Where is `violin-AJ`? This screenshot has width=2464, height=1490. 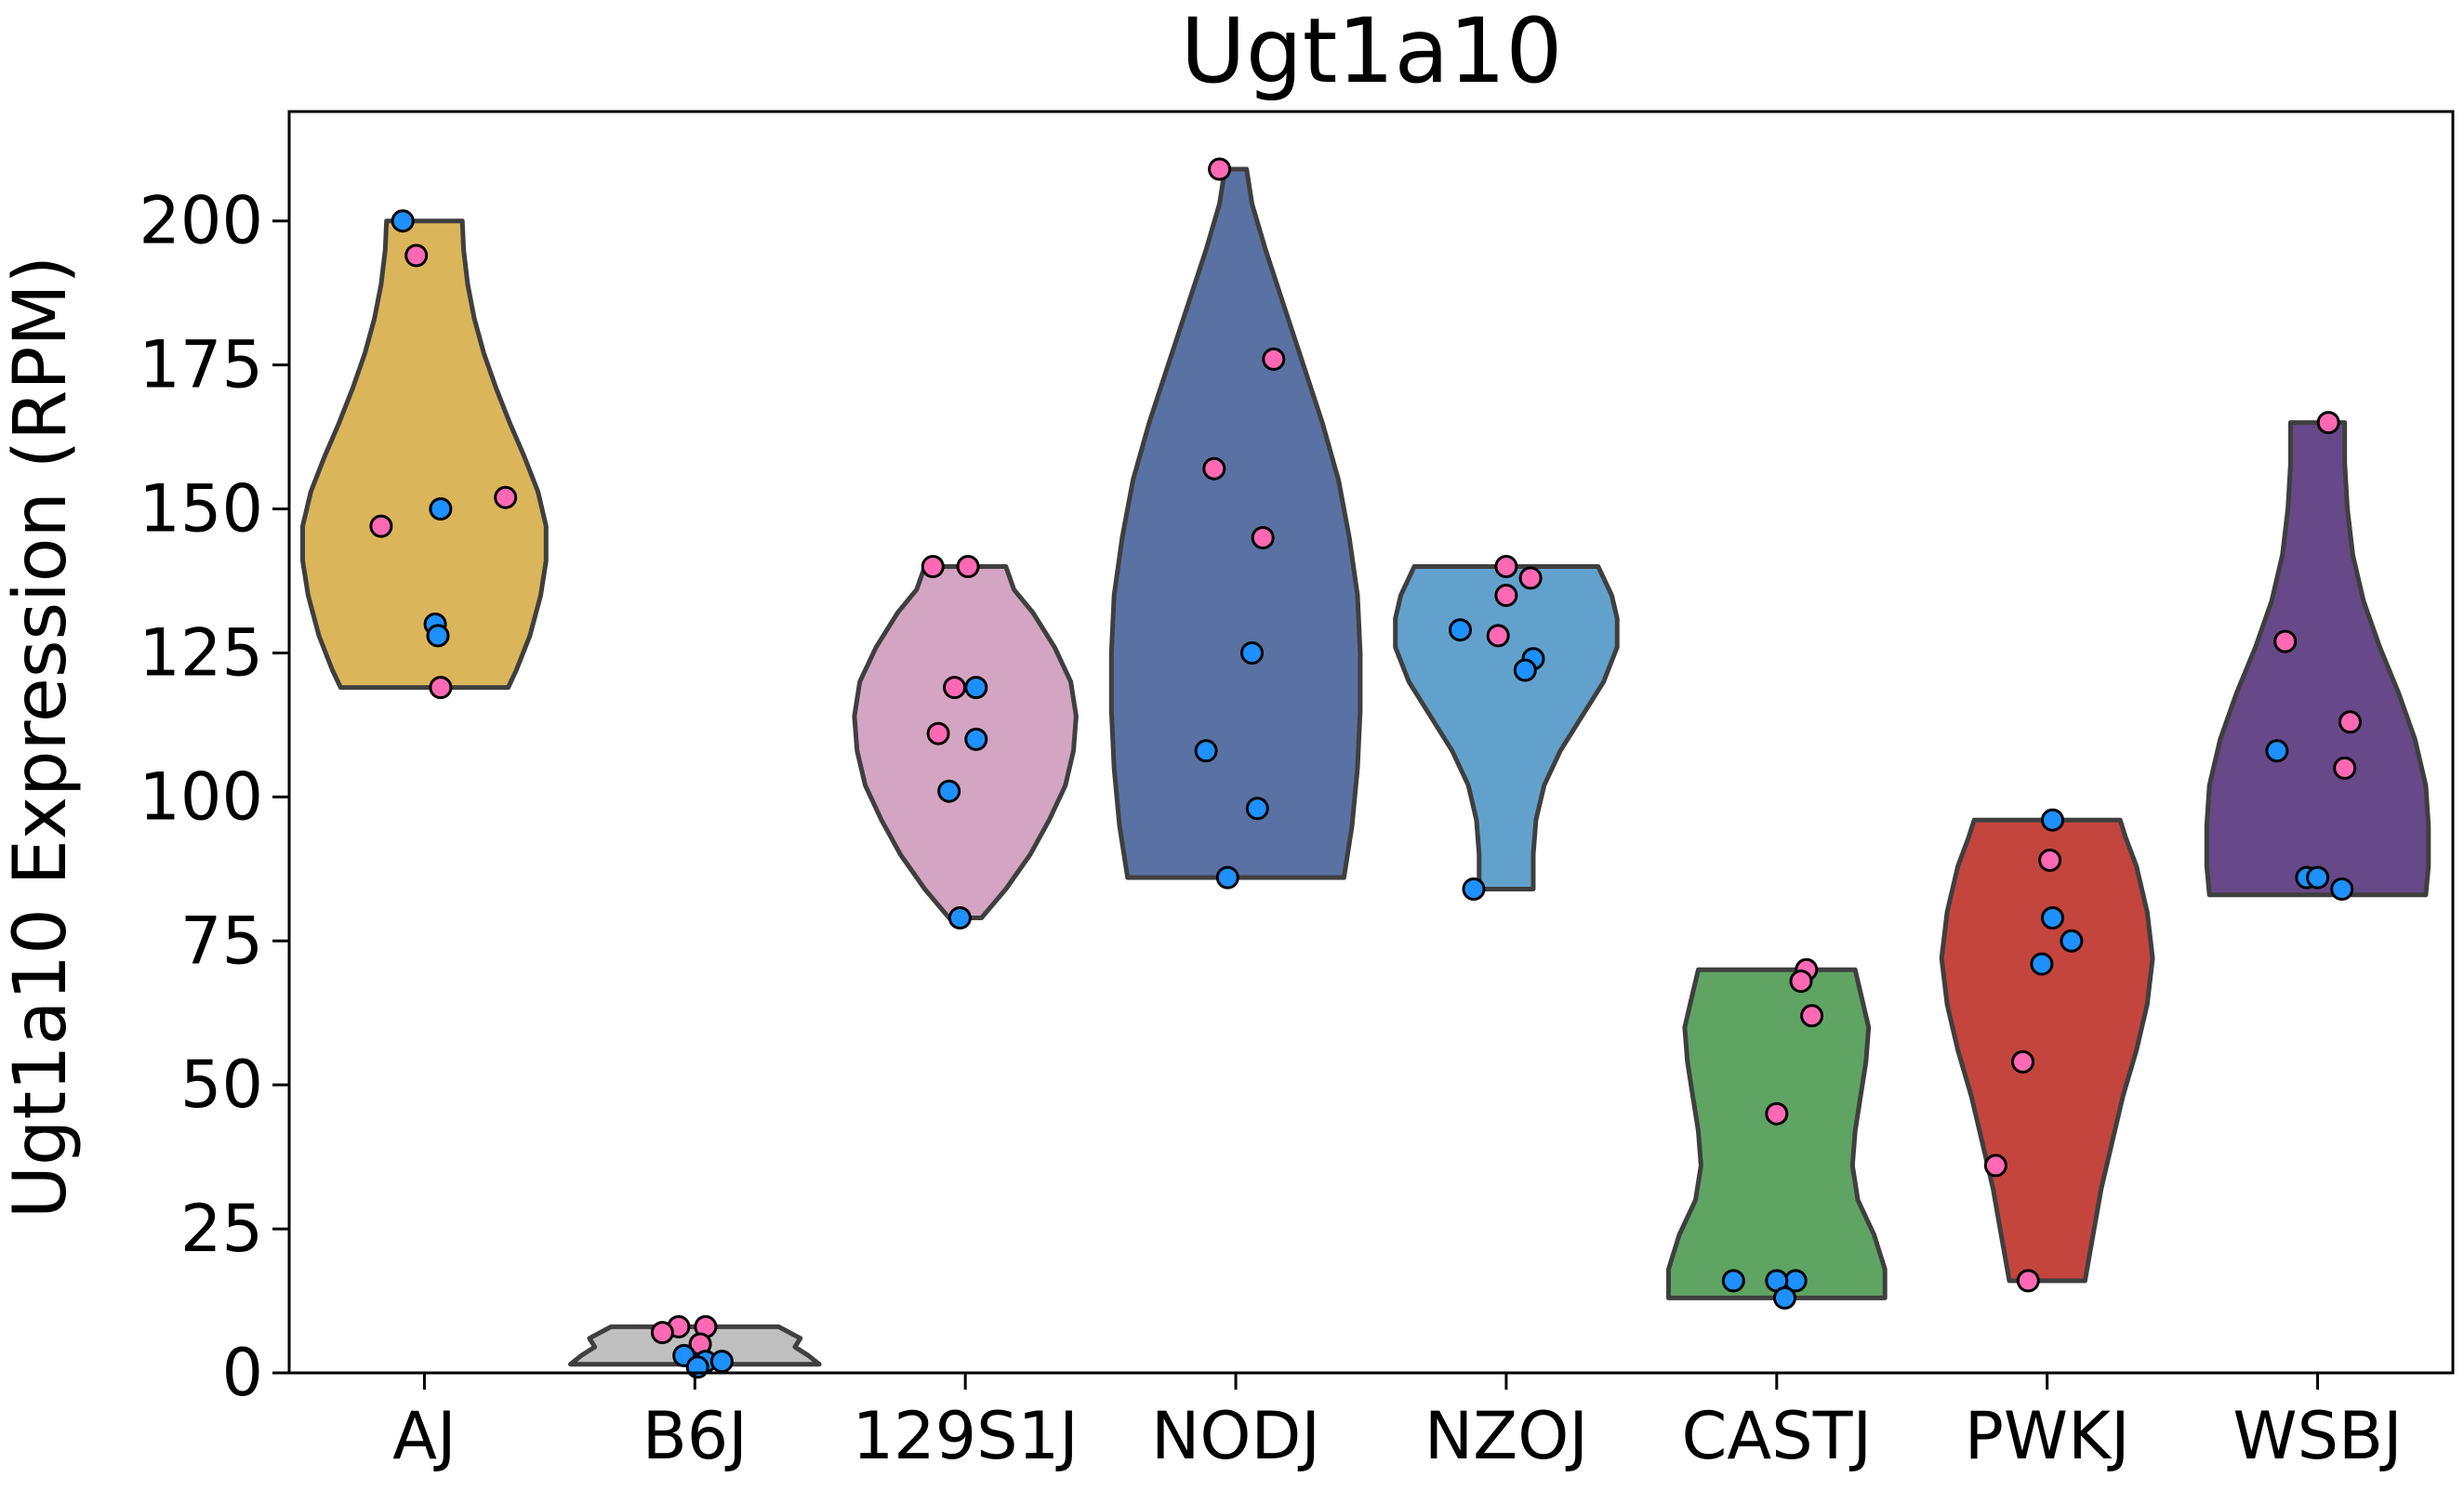 violin-AJ is located at coordinates (424, 455).